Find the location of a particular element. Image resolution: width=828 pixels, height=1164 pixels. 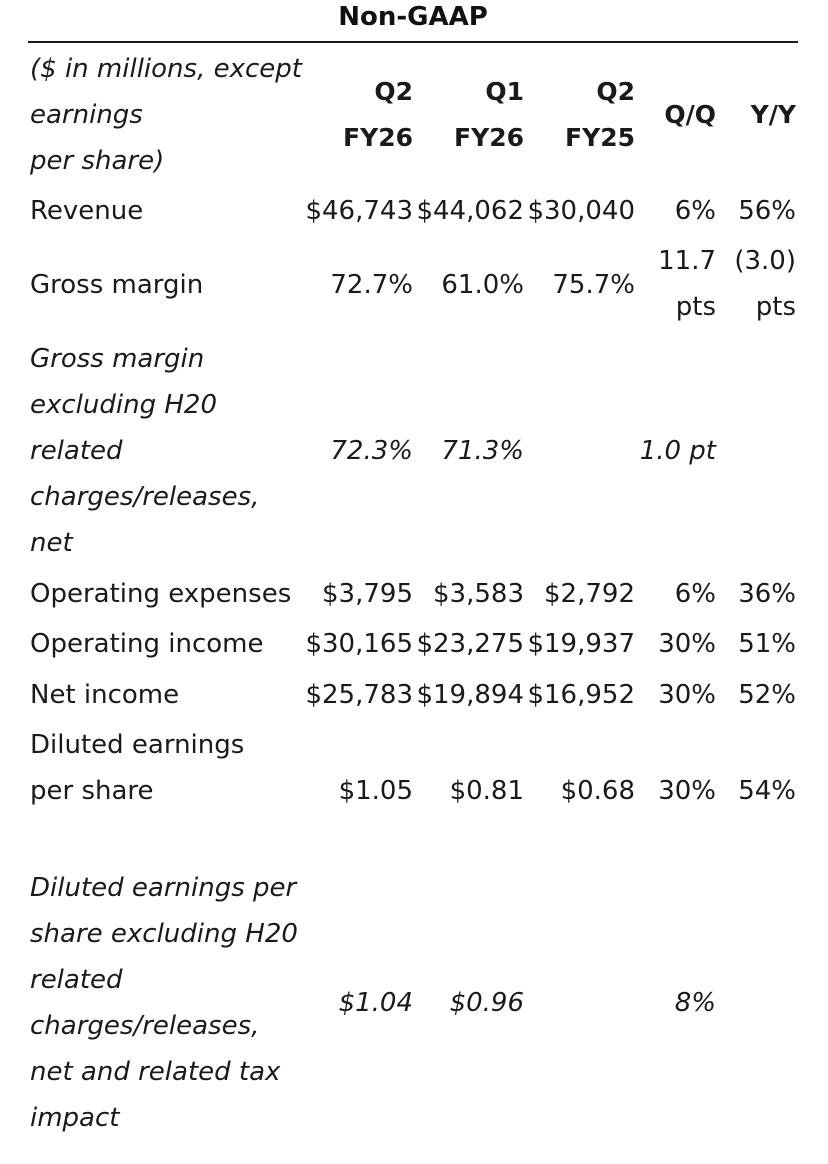

revenue-yy: 56% is located at coordinates (767, 211).